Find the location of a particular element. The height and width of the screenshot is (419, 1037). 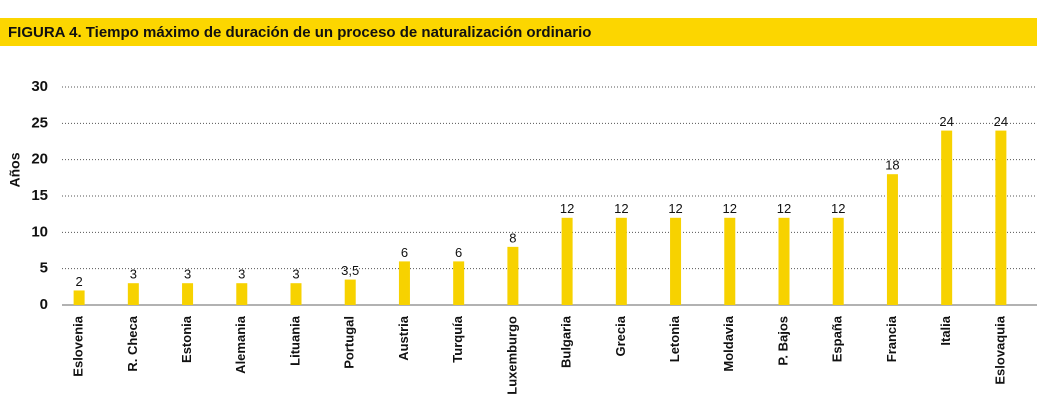

x-tick-label: Austria is located at coordinates (403, 338).